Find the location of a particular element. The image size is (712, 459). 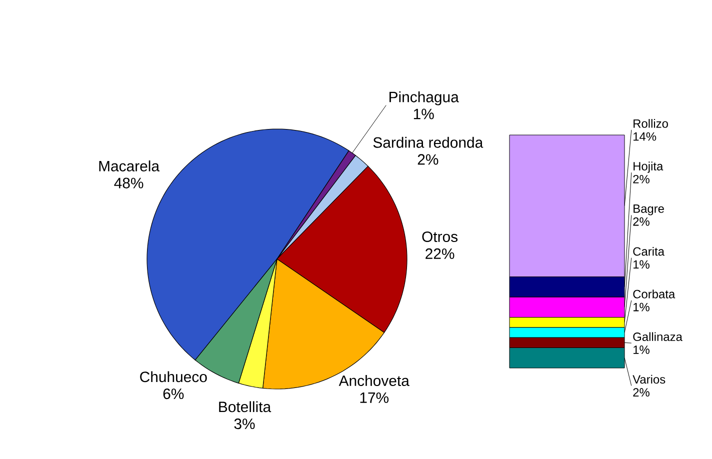

slice-label: Botellita is located at coordinates (245, 406).